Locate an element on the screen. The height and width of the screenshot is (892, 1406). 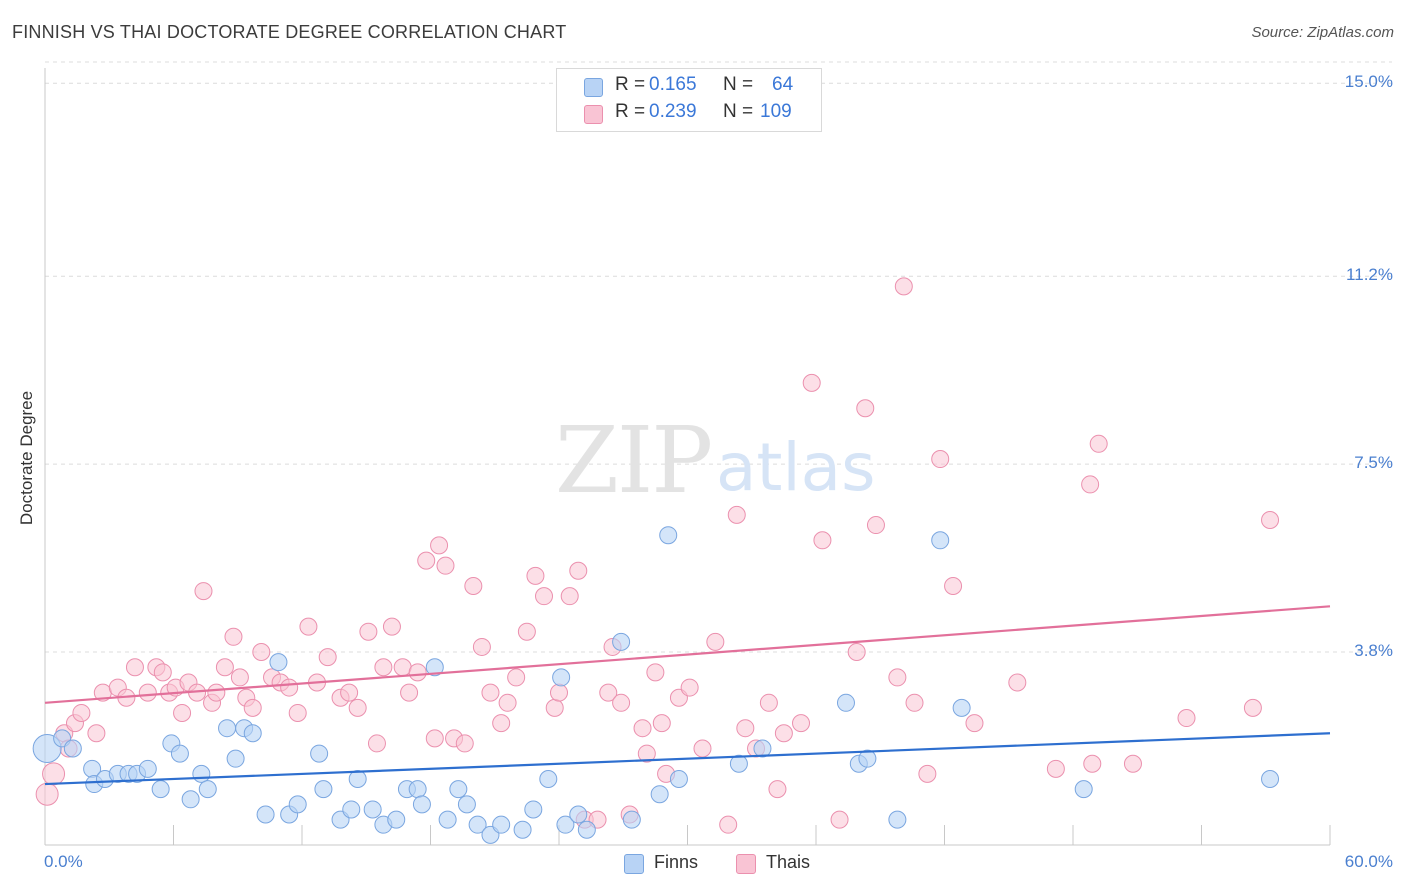
bottom-legend-label-thais: Thais is located at coordinates (788, 862).